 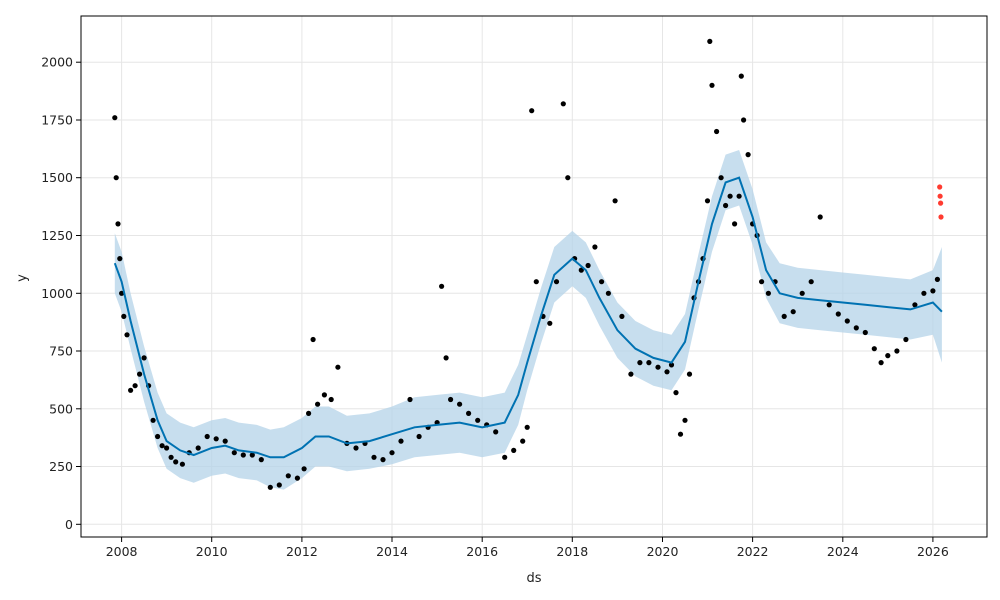 What do you see at coordinates (572, 551) in the screenshot?
I see `x-tick-label: 2018` at bounding box center [572, 551].